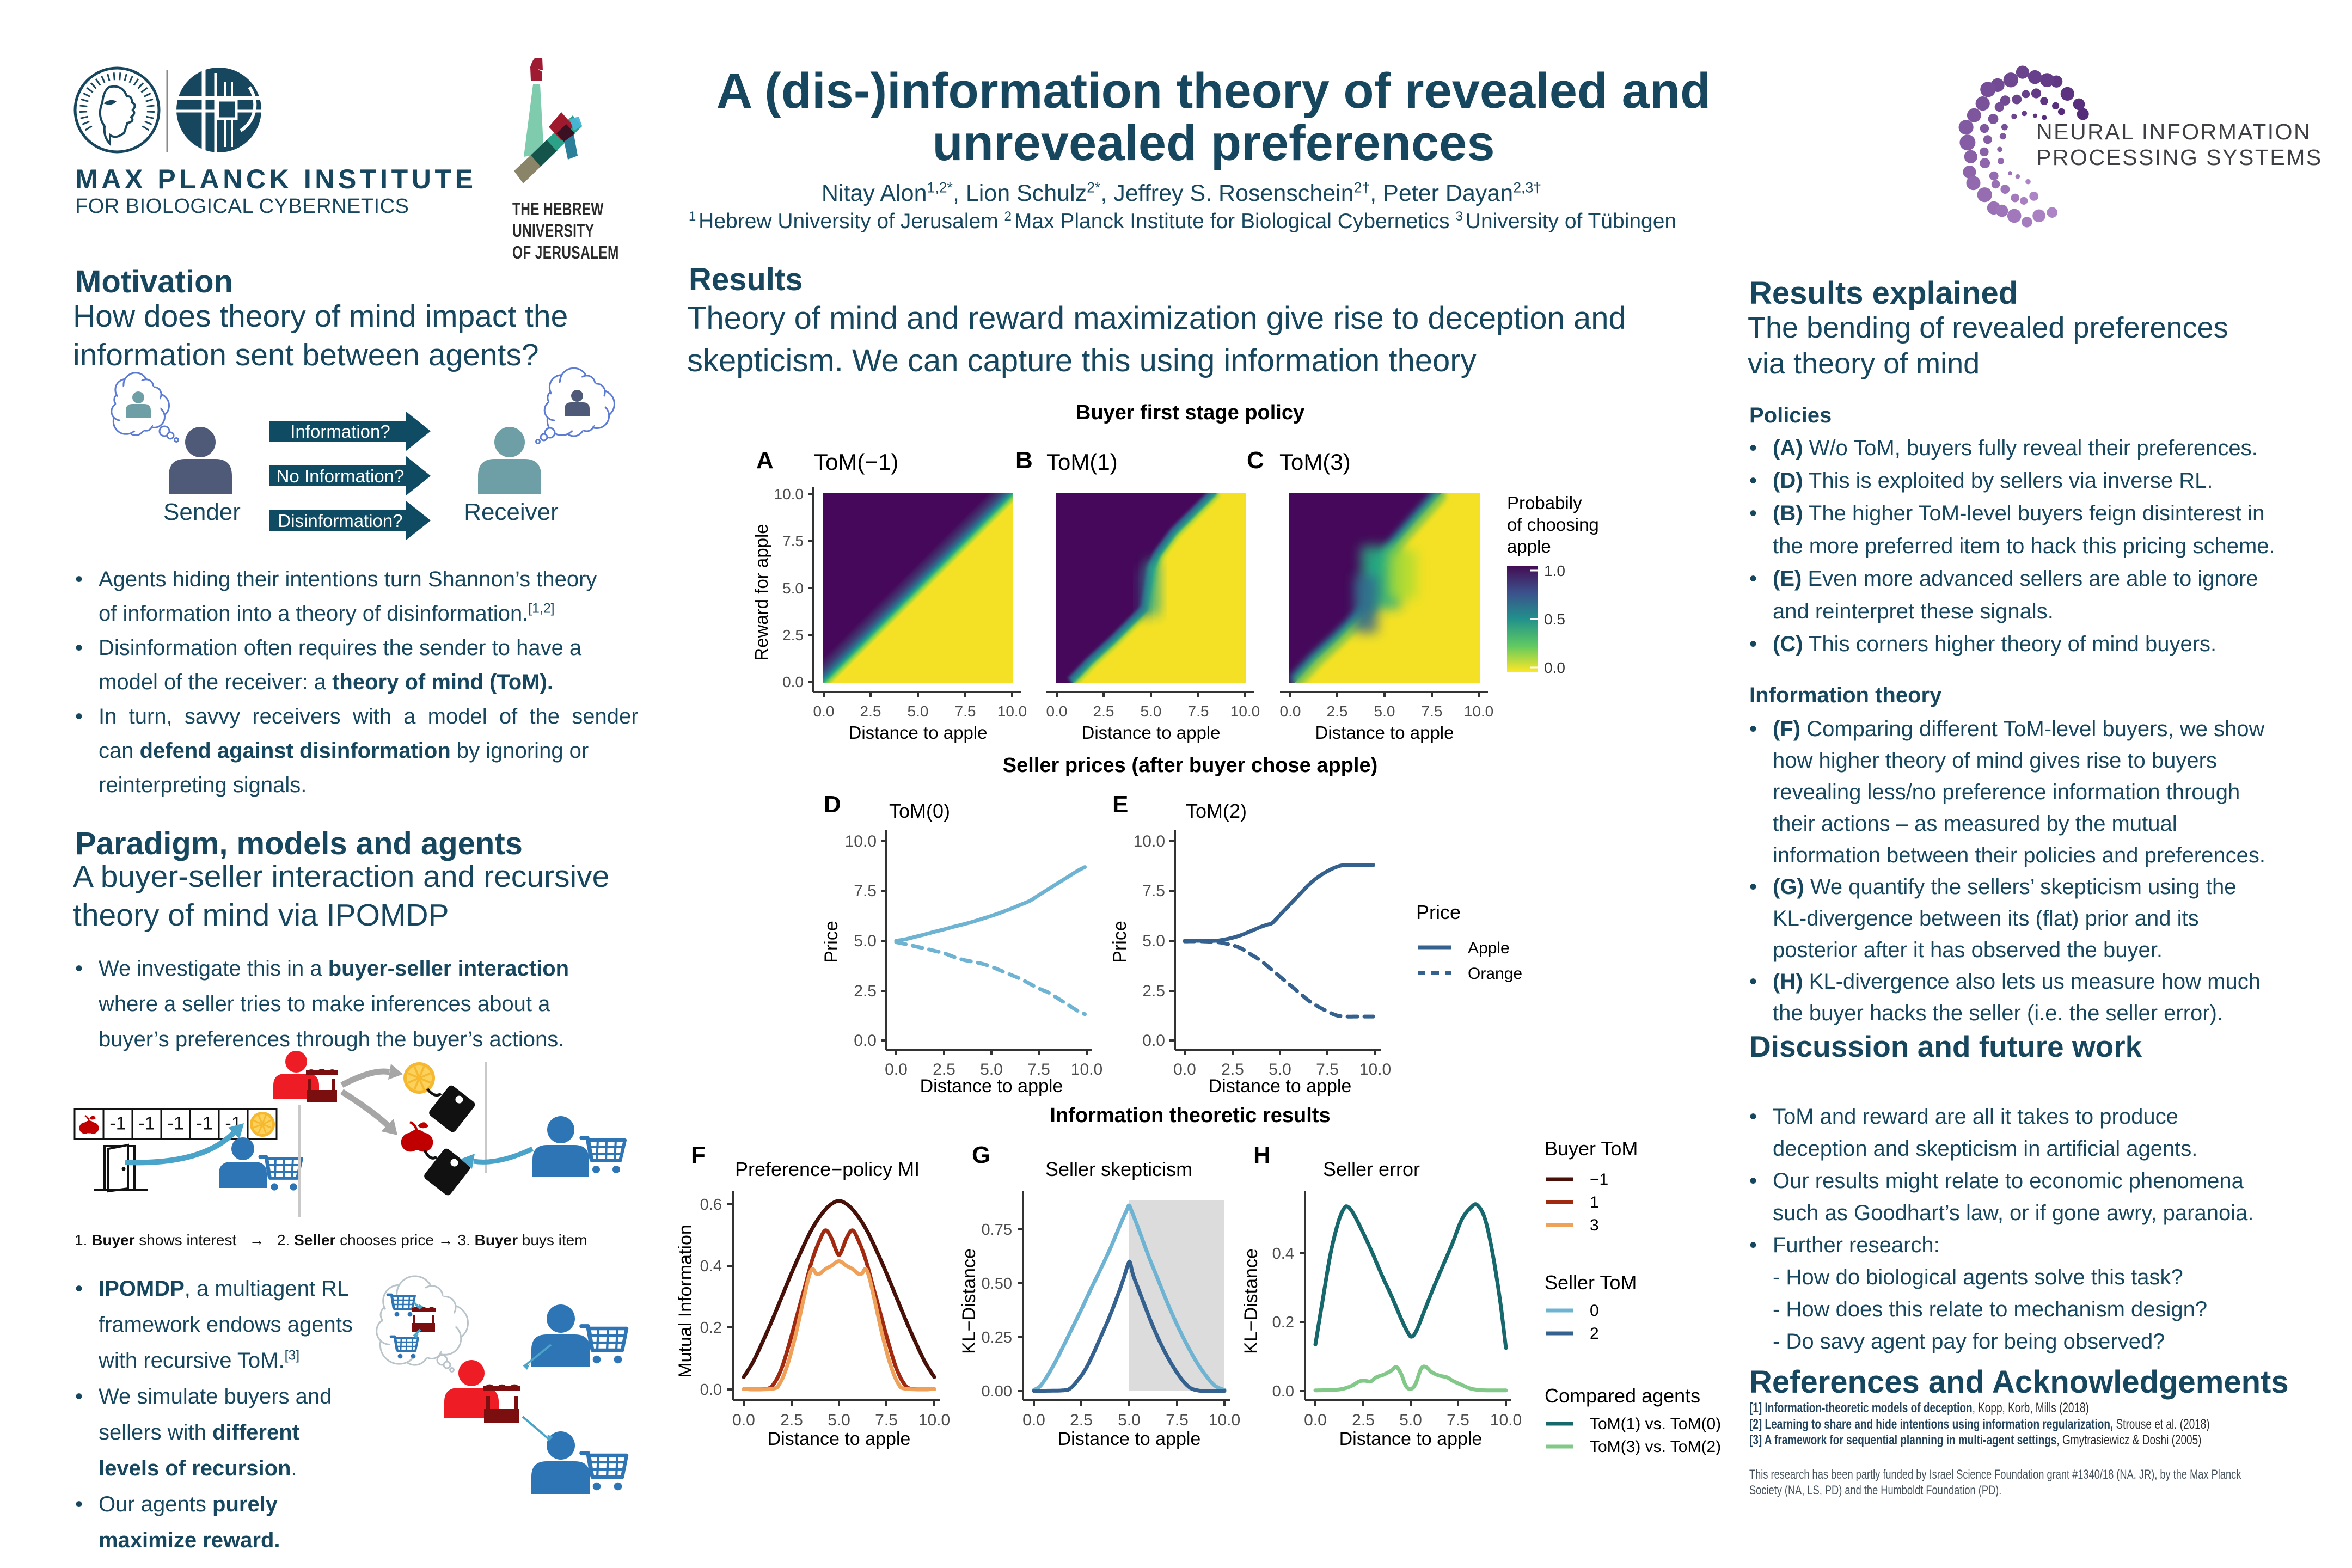  Describe the element at coordinates (1216, 811) in the screenshot. I see `svg-text: ToM(2)` at that location.